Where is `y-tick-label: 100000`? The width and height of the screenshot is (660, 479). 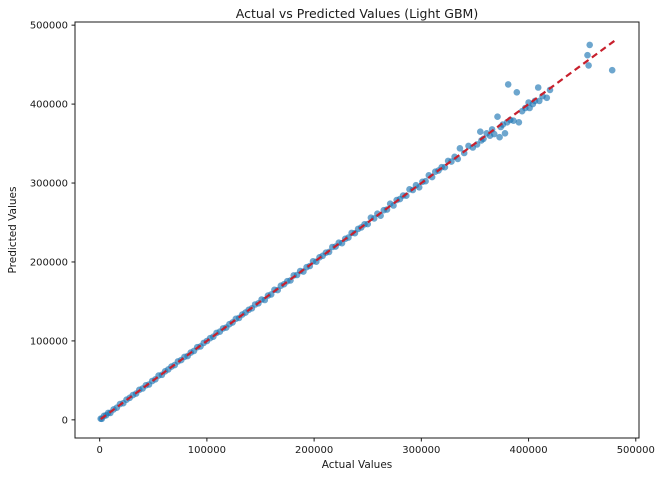
y-tick-label: 100000 is located at coordinates (49, 341).